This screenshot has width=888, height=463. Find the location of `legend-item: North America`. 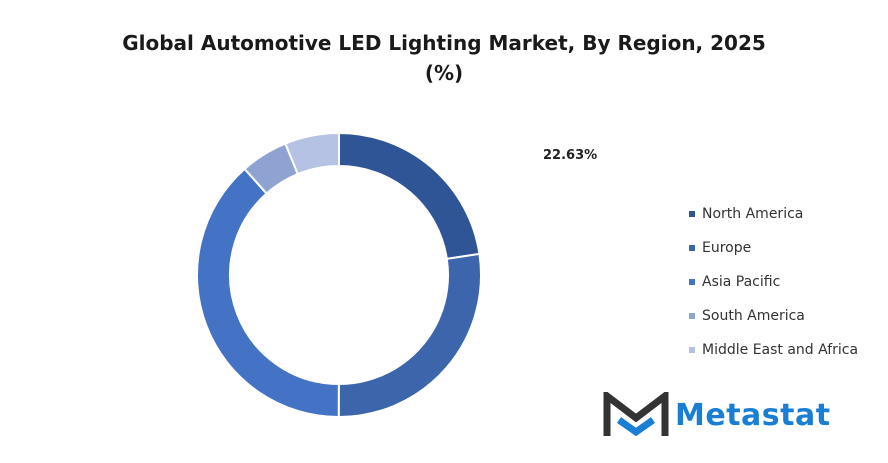

legend-item: North America is located at coordinates (773, 214).